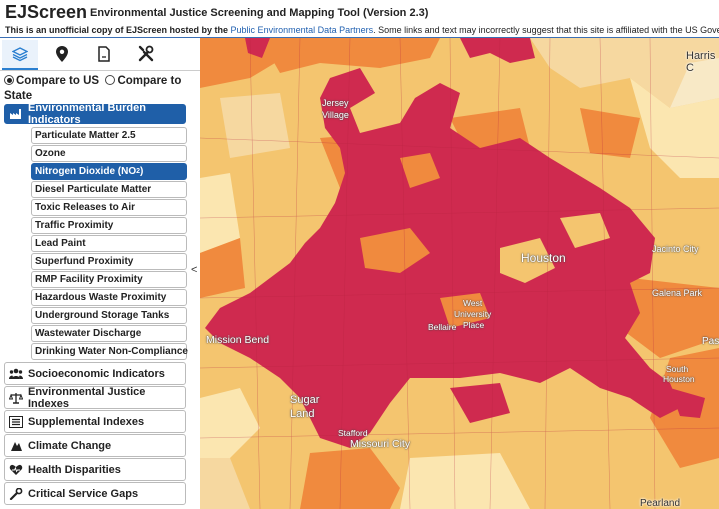  What do you see at coordinates (16, 374) in the screenshot?
I see `people-icon` at bounding box center [16, 374].